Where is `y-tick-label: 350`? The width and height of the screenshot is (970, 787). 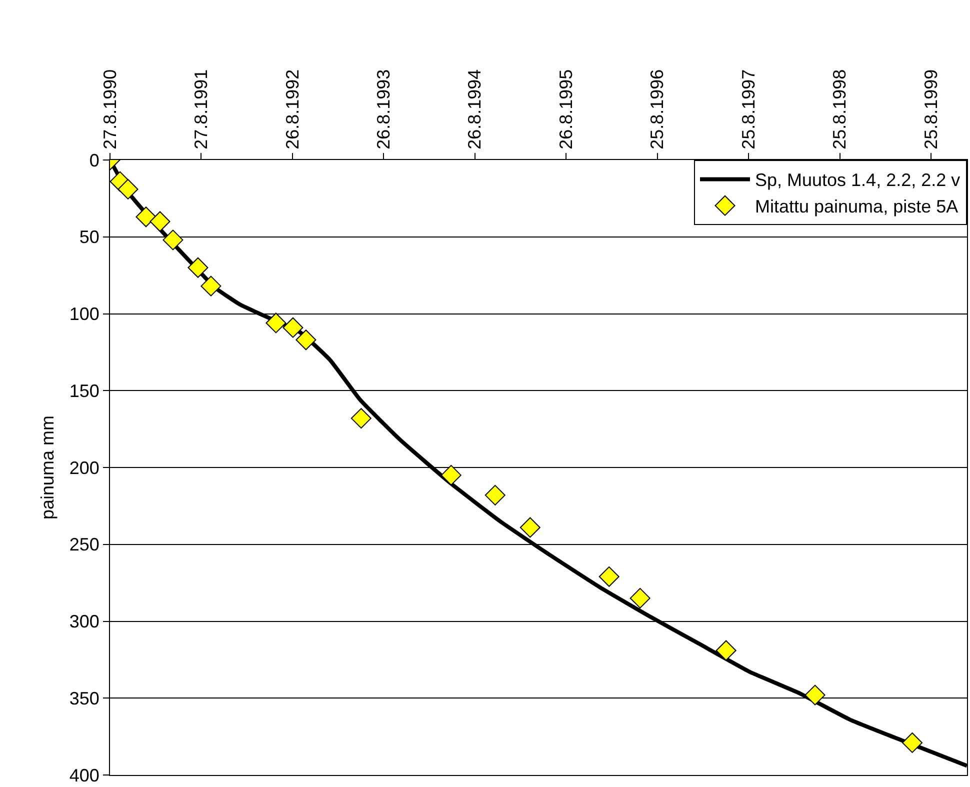 y-tick-label: 350 is located at coordinates (84, 698).